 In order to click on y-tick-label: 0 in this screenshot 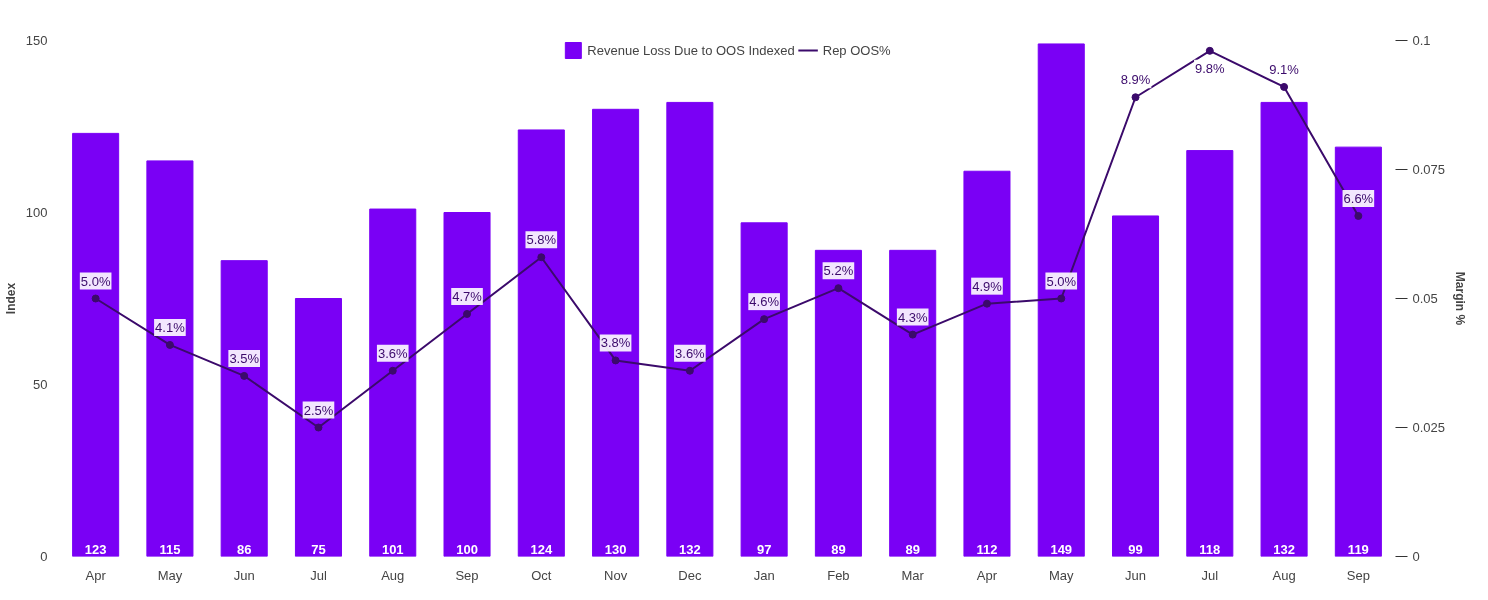, I will do `click(44, 556)`.